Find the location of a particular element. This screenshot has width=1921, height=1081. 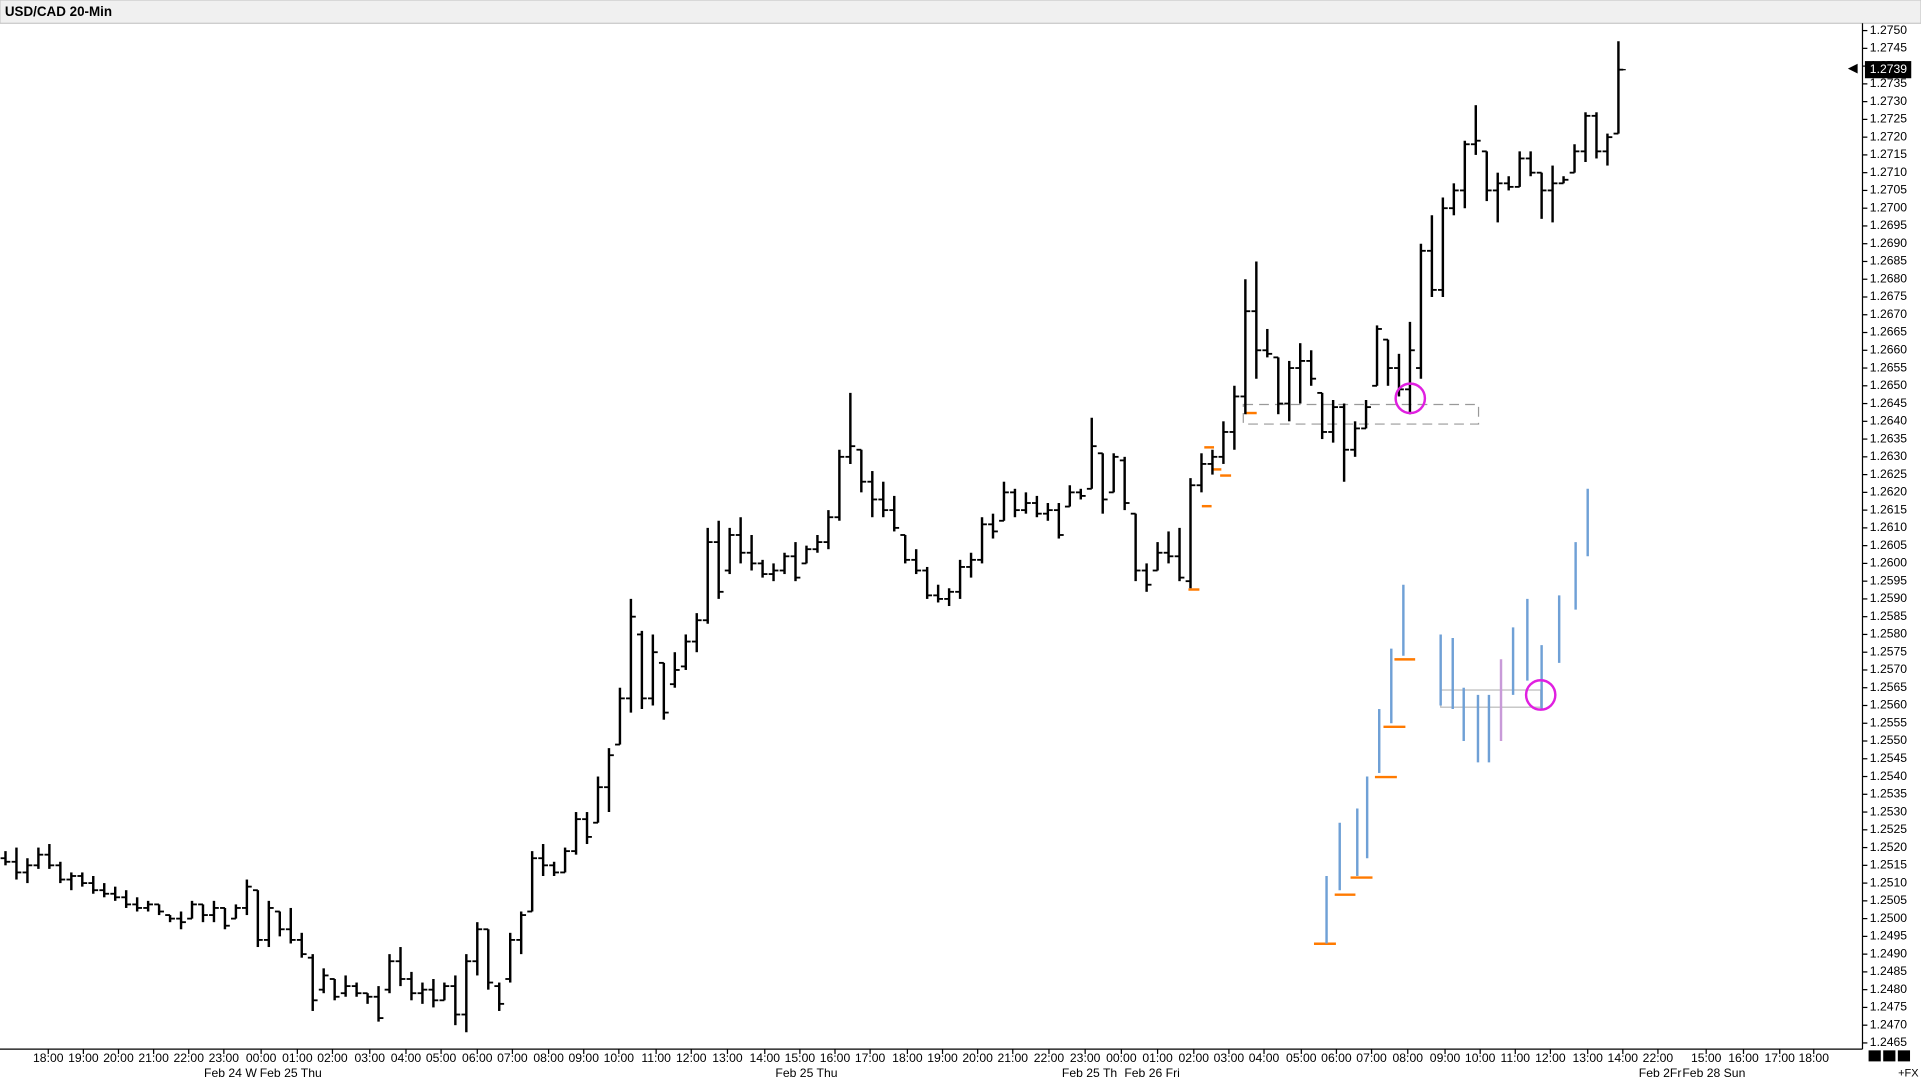

last-price-label: 1.2739 is located at coordinates (1888, 69).